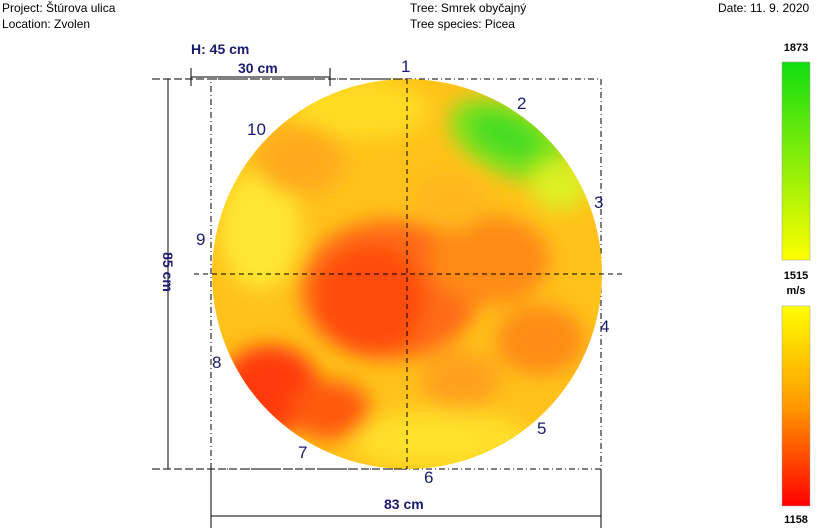 The height and width of the screenshot is (528, 818). What do you see at coordinates (429, 477) in the screenshot?
I see `sensor-6-label: 6` at bounding box center [429, 477].